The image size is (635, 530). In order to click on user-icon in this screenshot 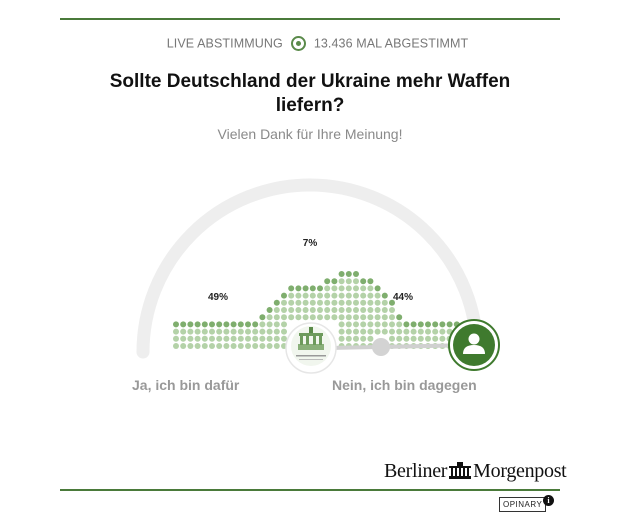, I will do `click(474, 343)`.